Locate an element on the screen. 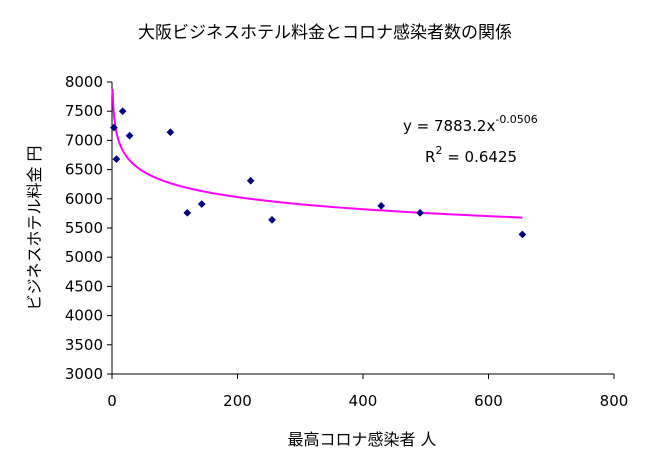 The height and width of the screenshot is (470, 649). r-squared-superscript: 2 is located at coordinates (438, 150).